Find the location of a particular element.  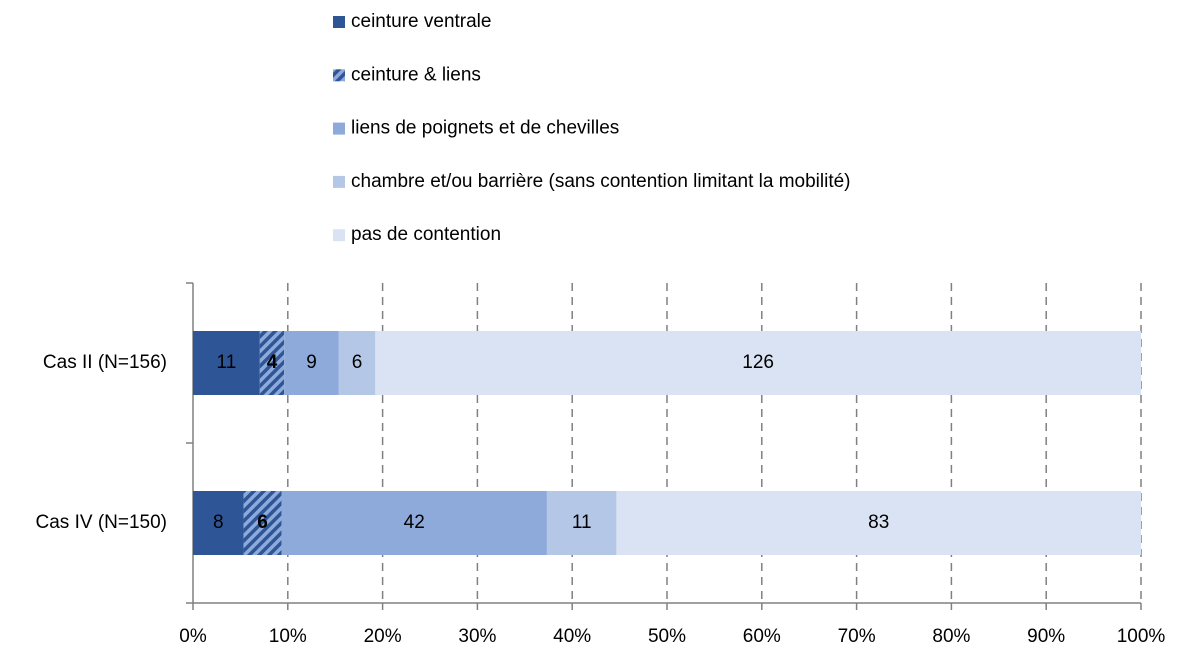

data-label: 8 is located at coordinates (218, 522).